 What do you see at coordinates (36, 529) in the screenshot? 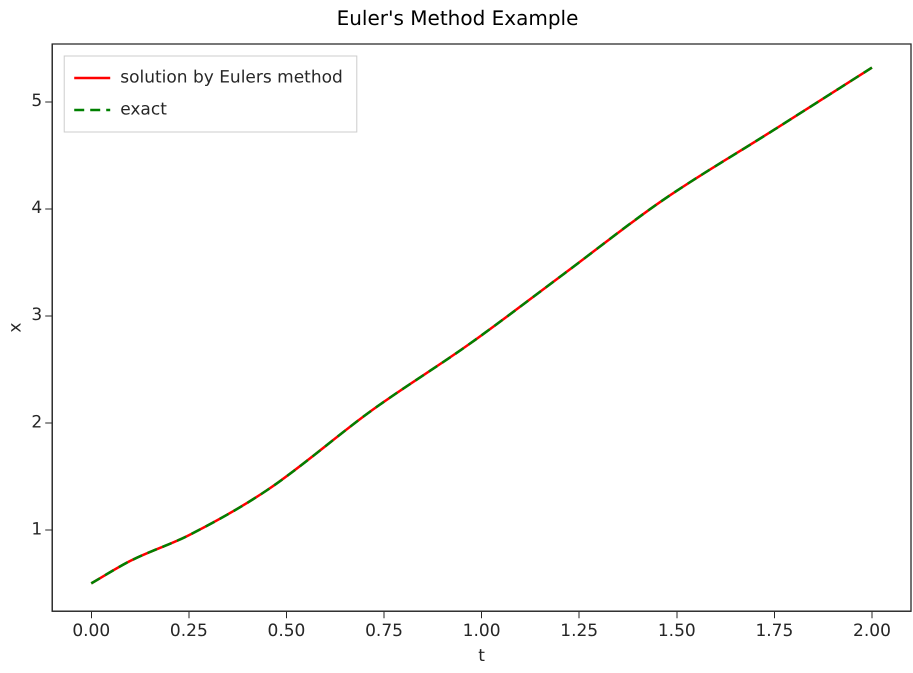
I see `y-tick-label: 1` at bounding box center [36, 529].